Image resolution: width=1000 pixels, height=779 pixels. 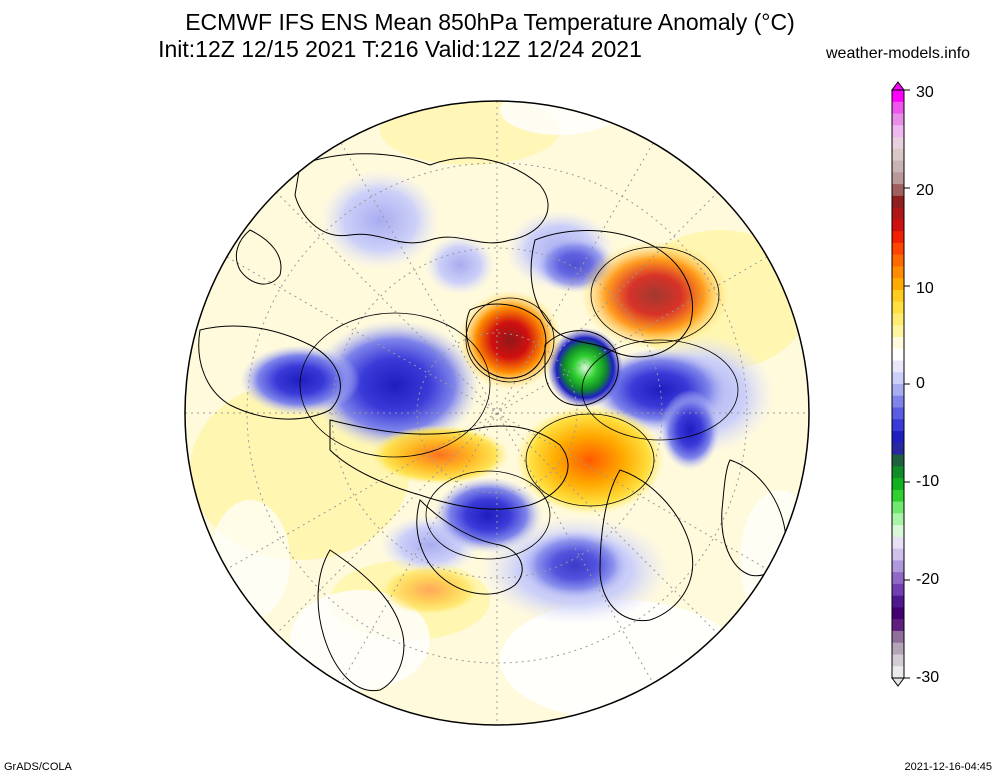 I want to click on colorbar-cells, so click(x=898, y=384).